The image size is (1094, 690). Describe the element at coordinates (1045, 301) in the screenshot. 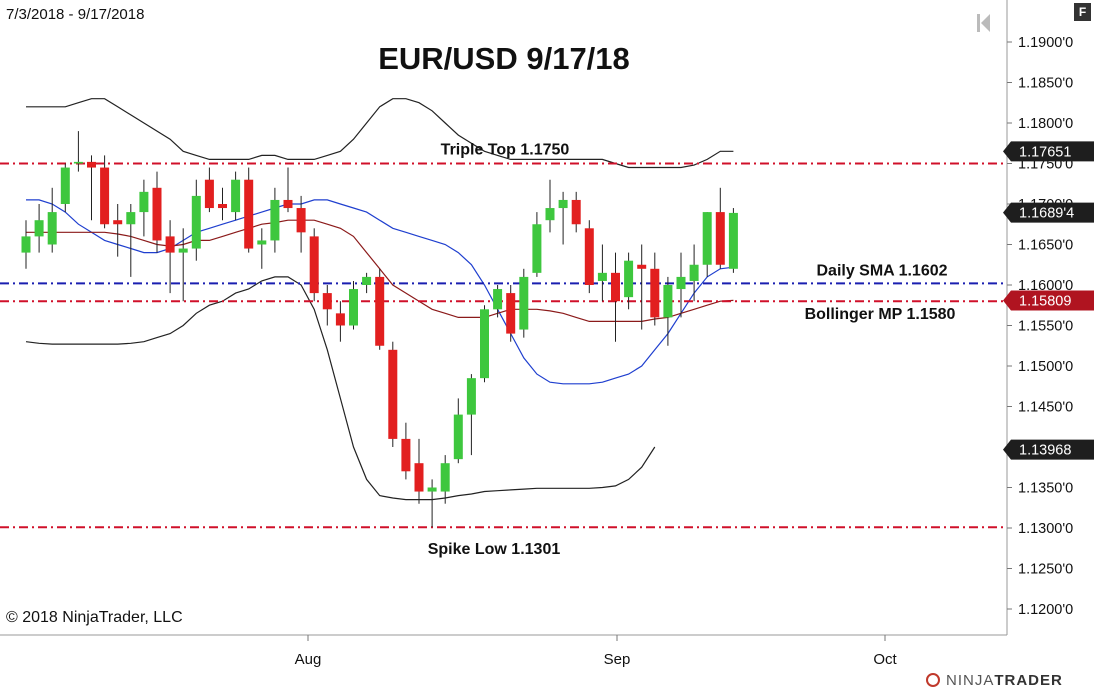

I see `price-tag-label: 1.15809` at that location.